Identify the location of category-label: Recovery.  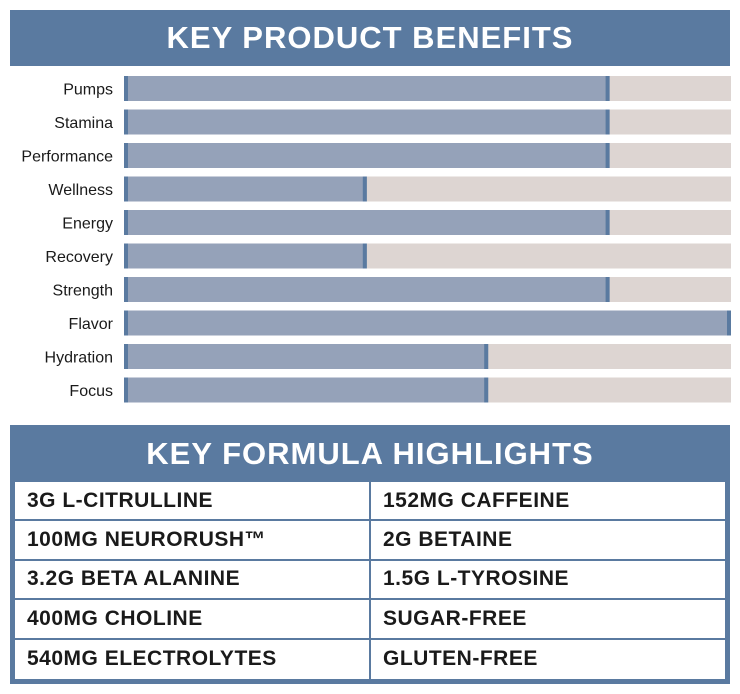
(79, 257).